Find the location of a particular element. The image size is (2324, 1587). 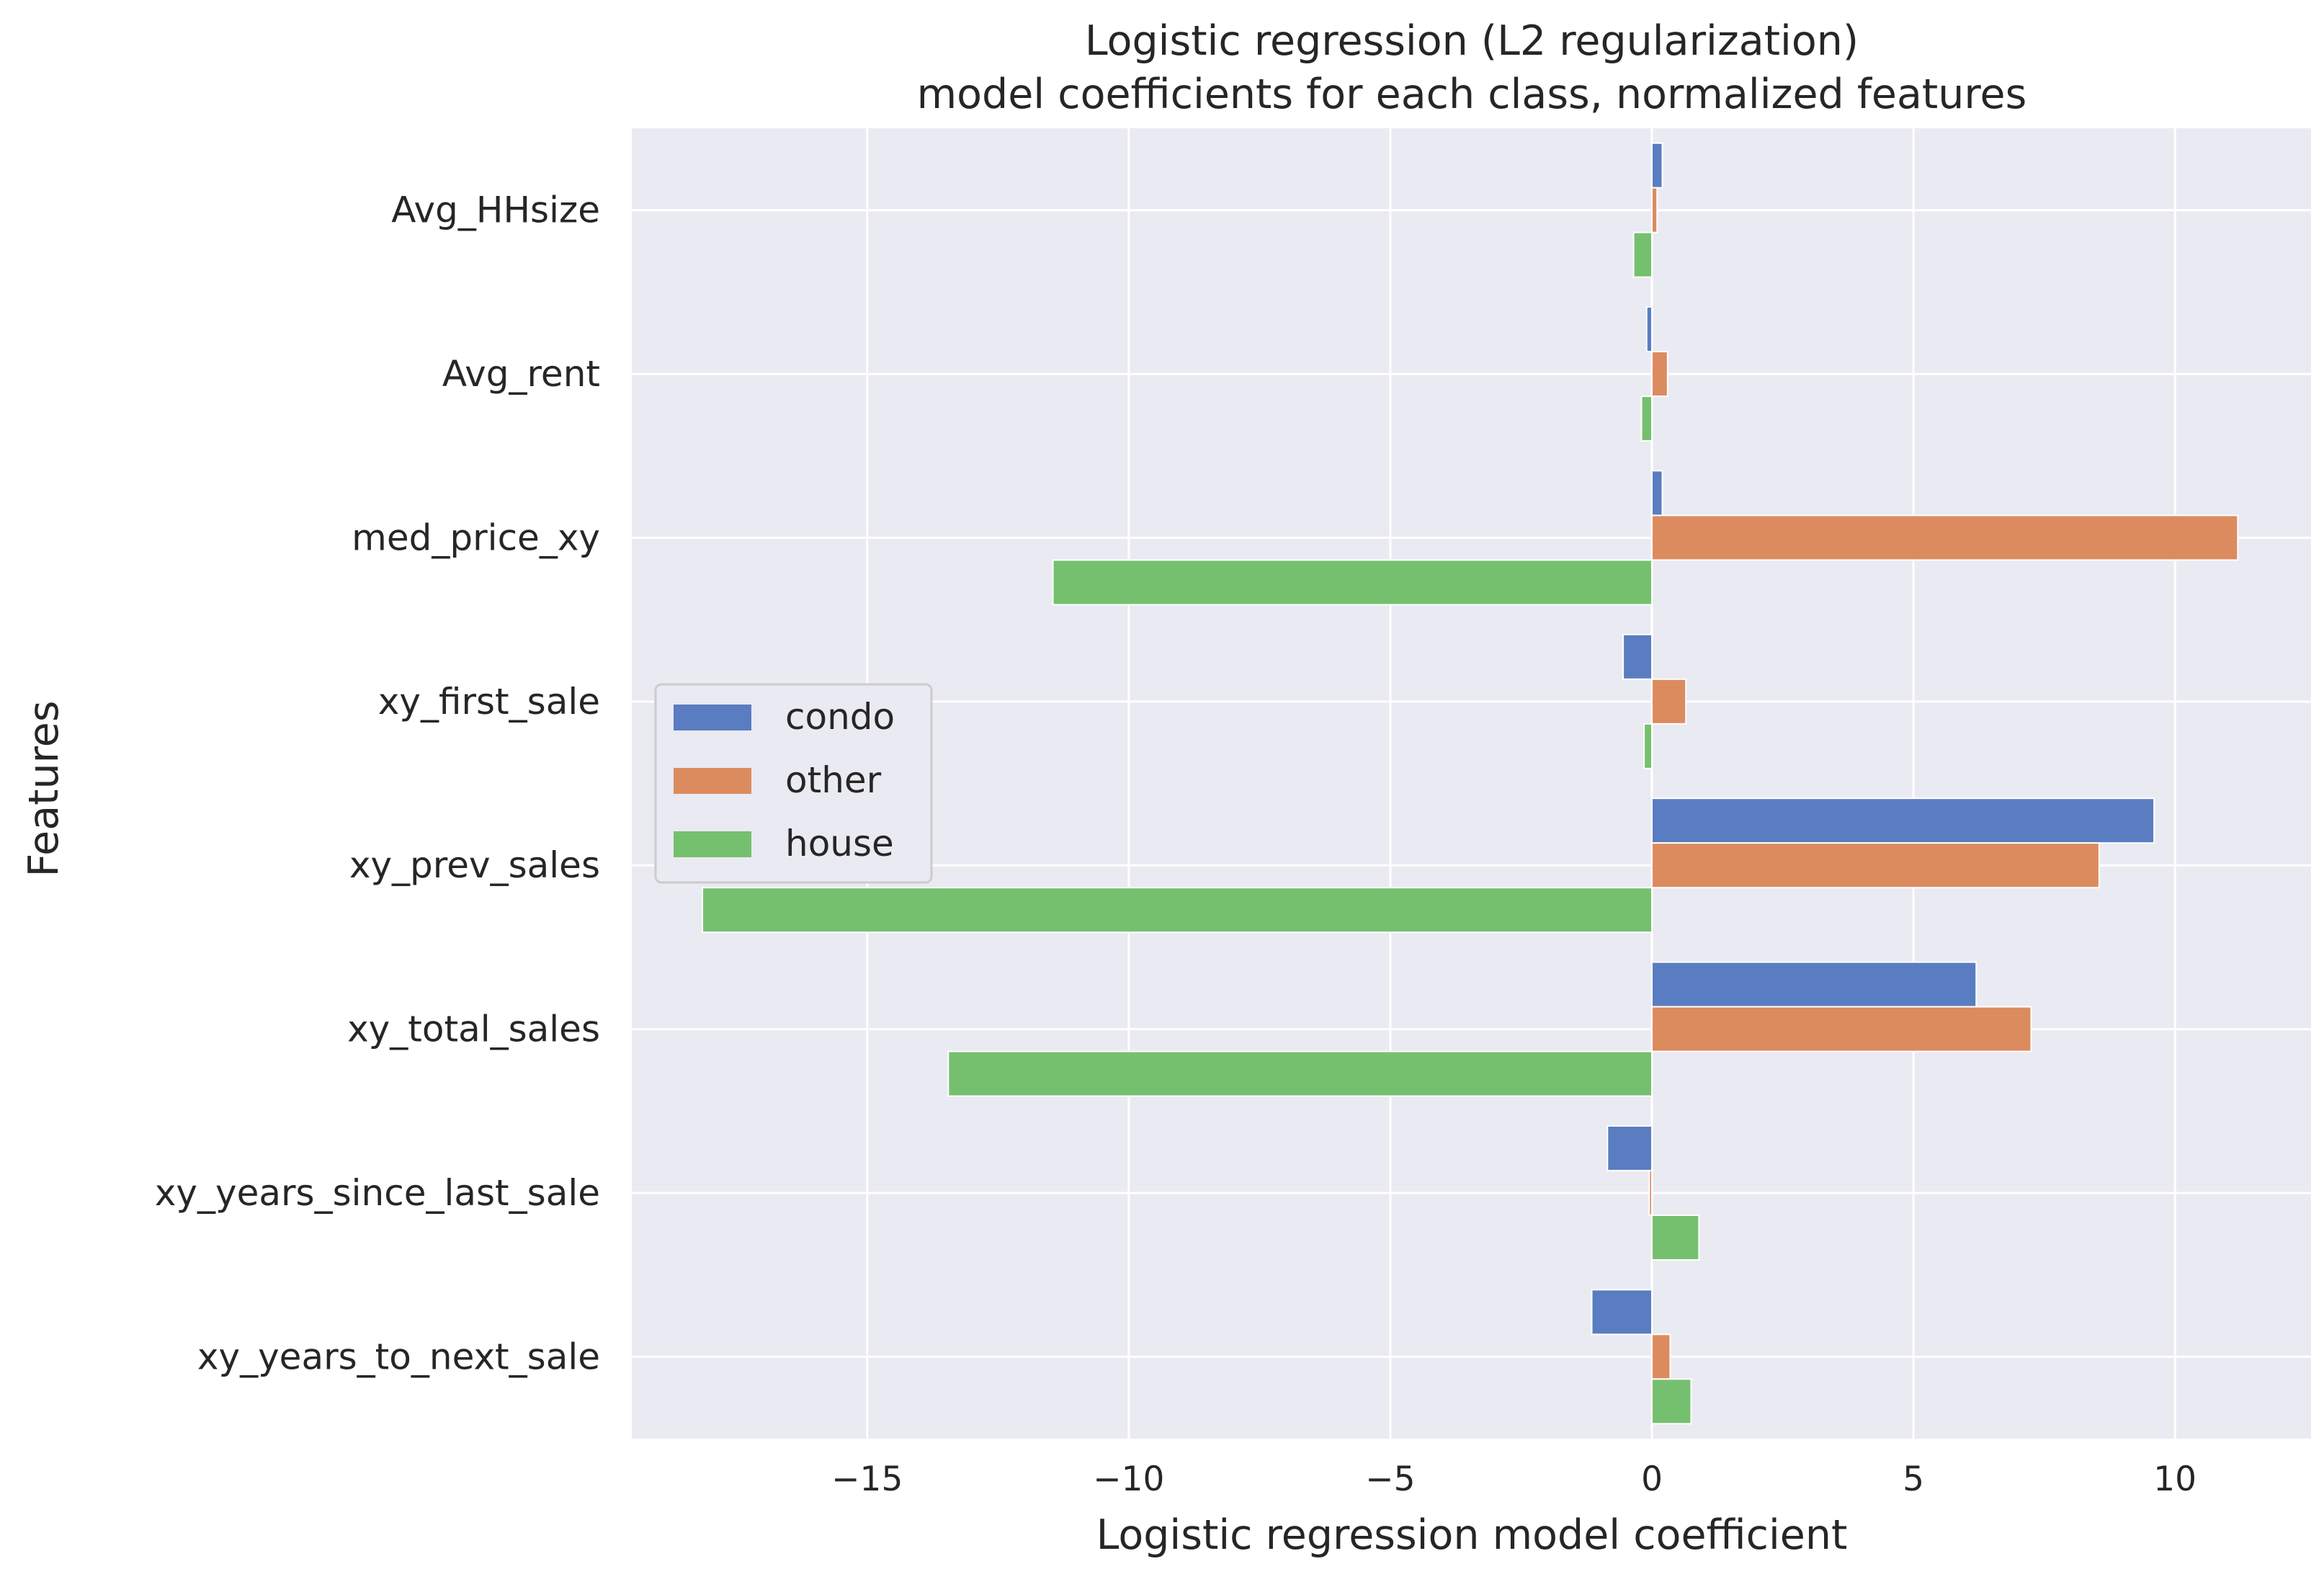

bar-house-avg-rent is located at coordinates (1646, 418).